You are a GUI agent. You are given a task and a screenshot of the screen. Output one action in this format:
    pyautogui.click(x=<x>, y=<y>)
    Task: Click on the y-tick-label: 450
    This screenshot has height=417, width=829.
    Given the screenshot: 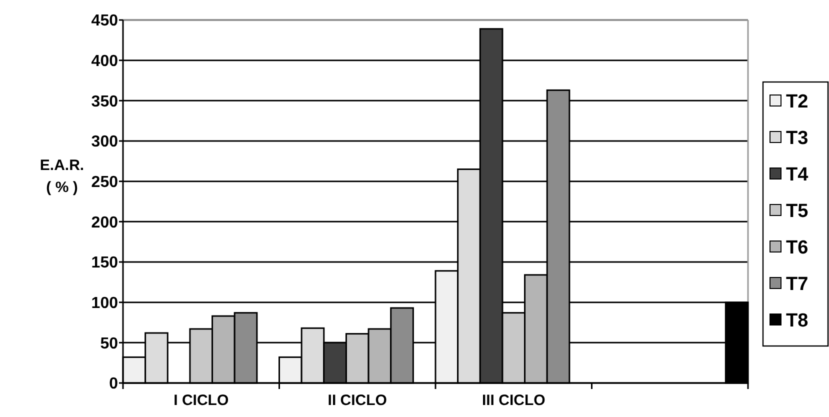 What is the action you would take?
    pyautogui.click(x=104, y=21)
    